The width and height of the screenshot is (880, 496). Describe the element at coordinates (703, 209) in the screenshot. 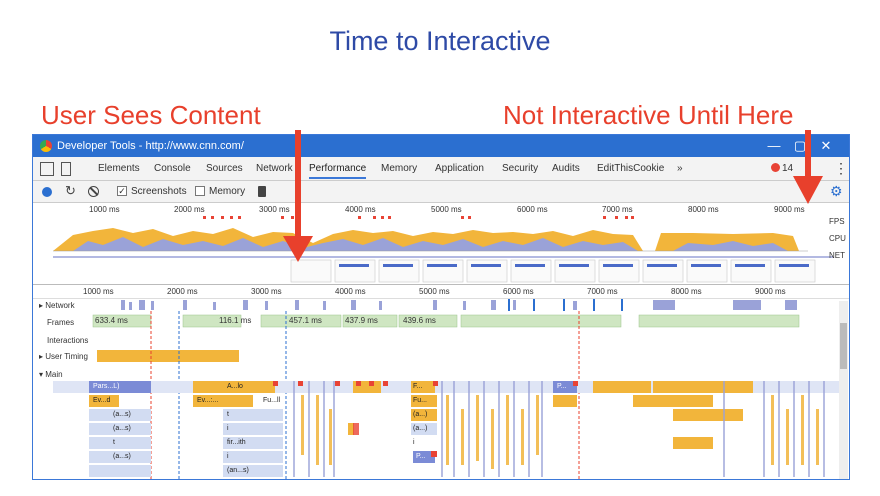

I see `overview-tick: 8000 ms` at that location.